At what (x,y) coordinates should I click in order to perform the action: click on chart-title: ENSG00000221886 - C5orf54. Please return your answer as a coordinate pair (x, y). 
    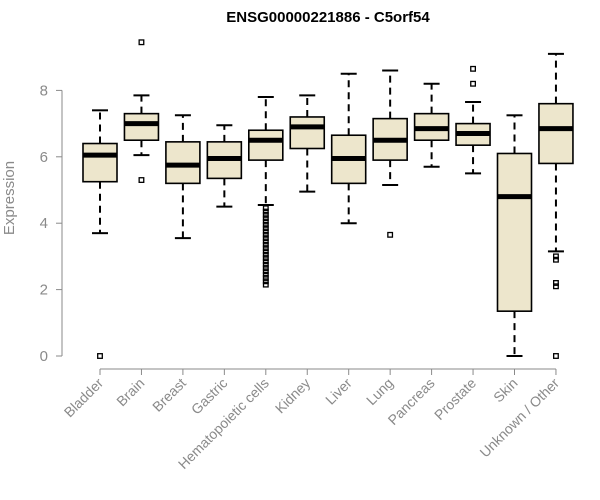
    Looking at the image, I should click on (328, 17).